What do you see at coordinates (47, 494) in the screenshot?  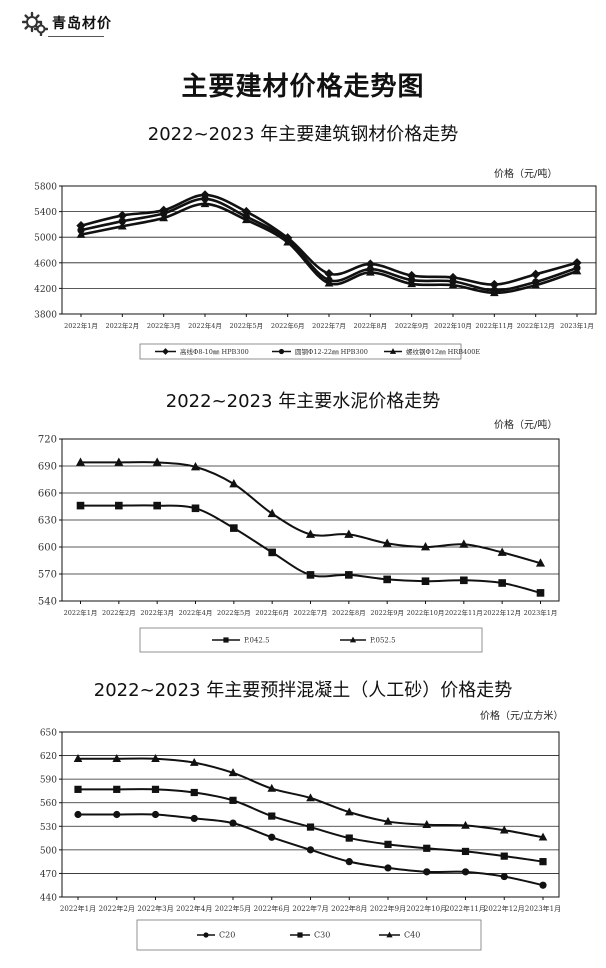 I see `y-tick-label: 660` at bounding box center [47, 494].